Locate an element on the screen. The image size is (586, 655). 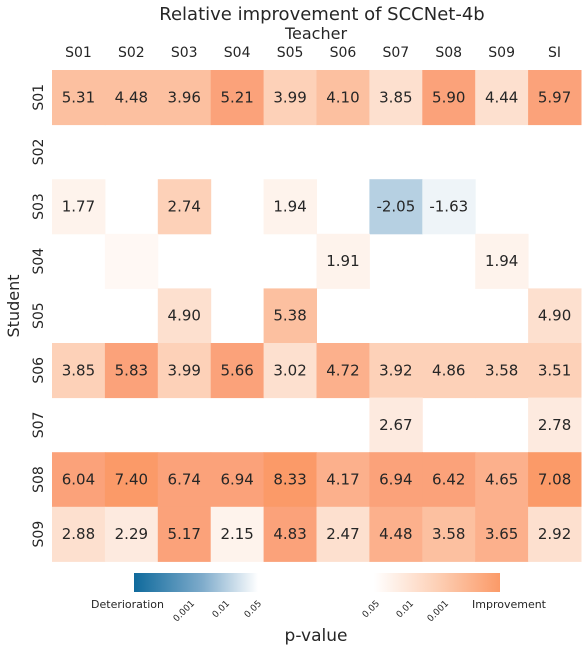
x-tick-label: SI is located at coordinates (554, 53).